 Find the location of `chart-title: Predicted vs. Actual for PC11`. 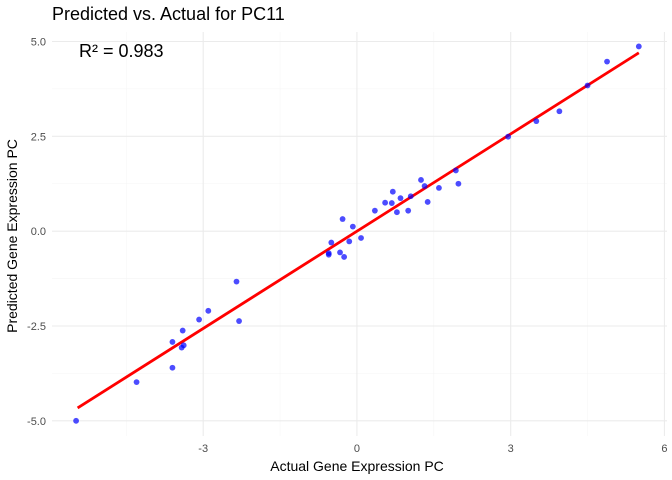

chart-title: Predicted vs. Actual for PC11 is located at coordinates (168, 14).